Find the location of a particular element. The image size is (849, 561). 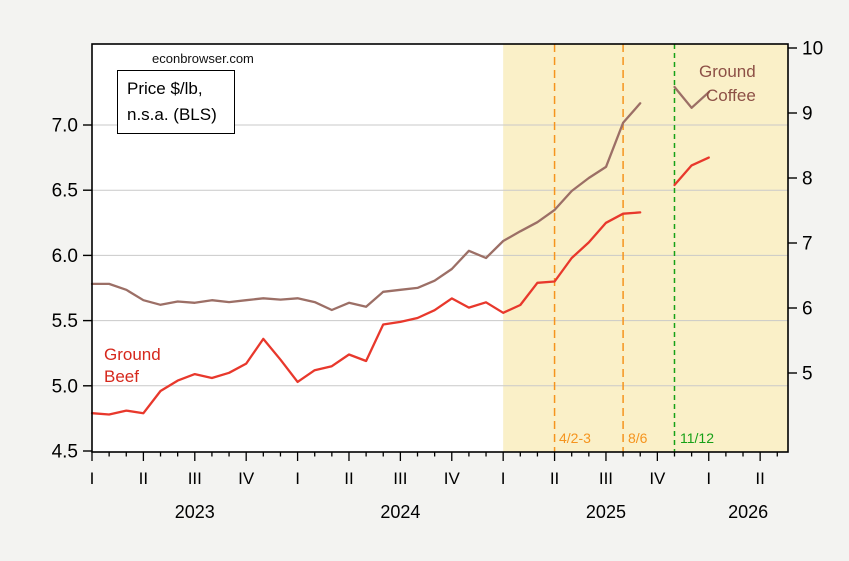

left-axis-tick-label: 6.5 is located at coordinates (65, 191).